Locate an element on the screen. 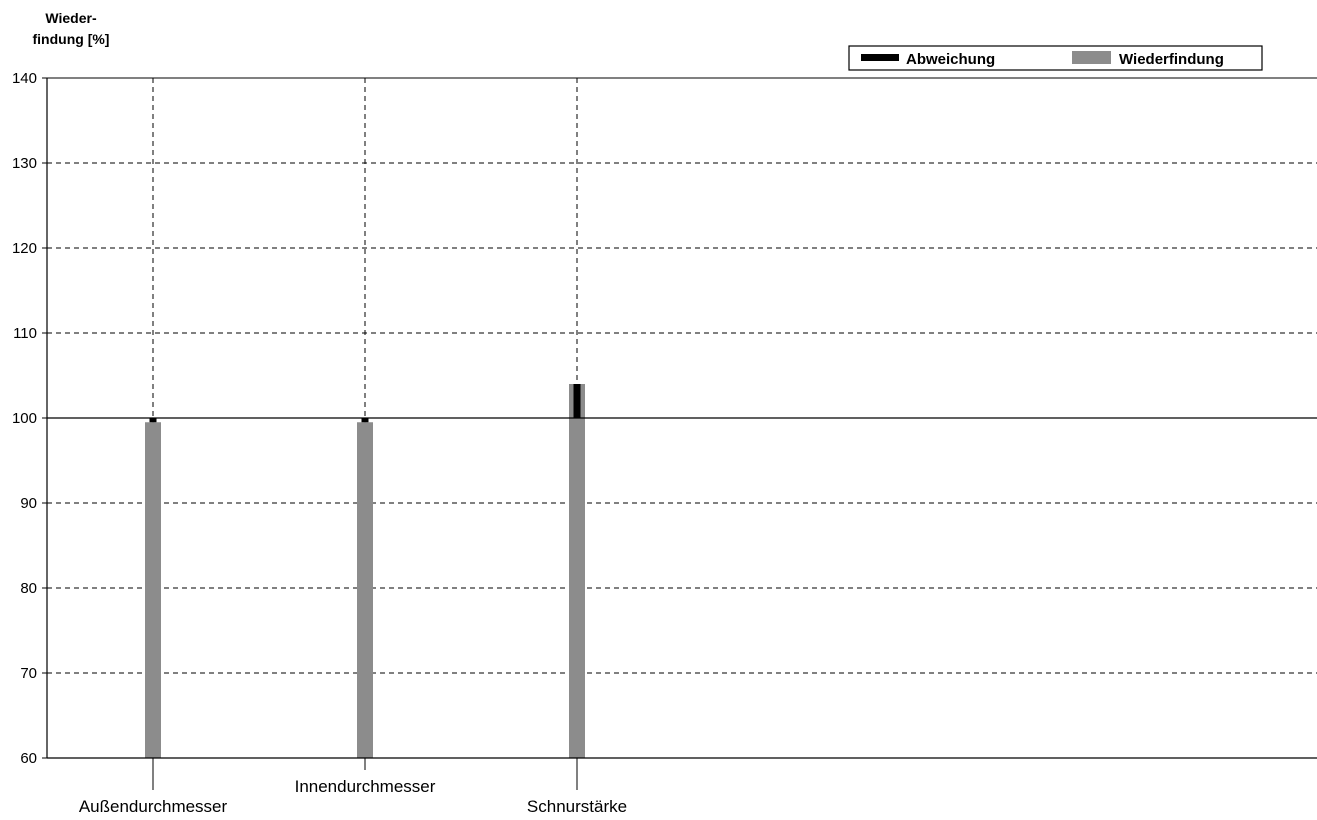 The width and height of the screenshot is (1317, 820). y-tick-label-140: 140 is located at coordinates (24, 78).